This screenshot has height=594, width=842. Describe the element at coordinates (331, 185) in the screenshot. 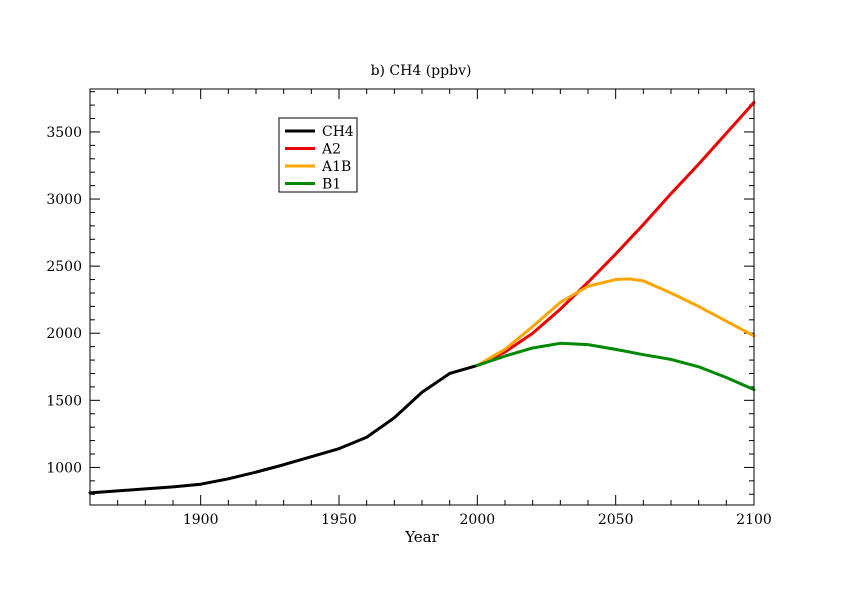

I see `legend-label-b1: B1` at that location.